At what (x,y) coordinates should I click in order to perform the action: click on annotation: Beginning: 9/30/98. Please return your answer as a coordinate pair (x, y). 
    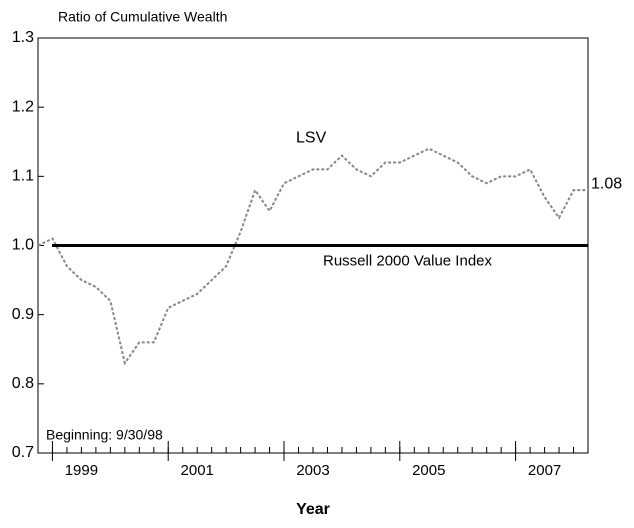
    Looking at the image, I should click on (104, 435).